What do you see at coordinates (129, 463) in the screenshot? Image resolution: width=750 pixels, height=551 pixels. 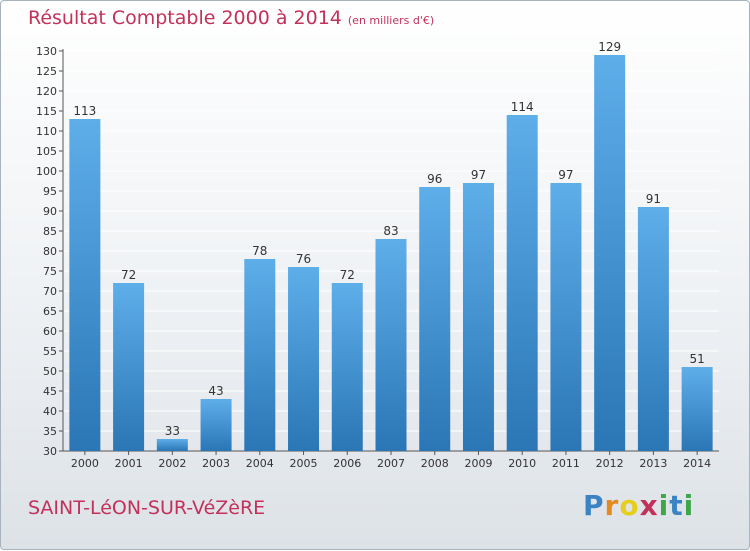 I see `x-tick-label-2001: 2001` at bounding box center [129, 463].